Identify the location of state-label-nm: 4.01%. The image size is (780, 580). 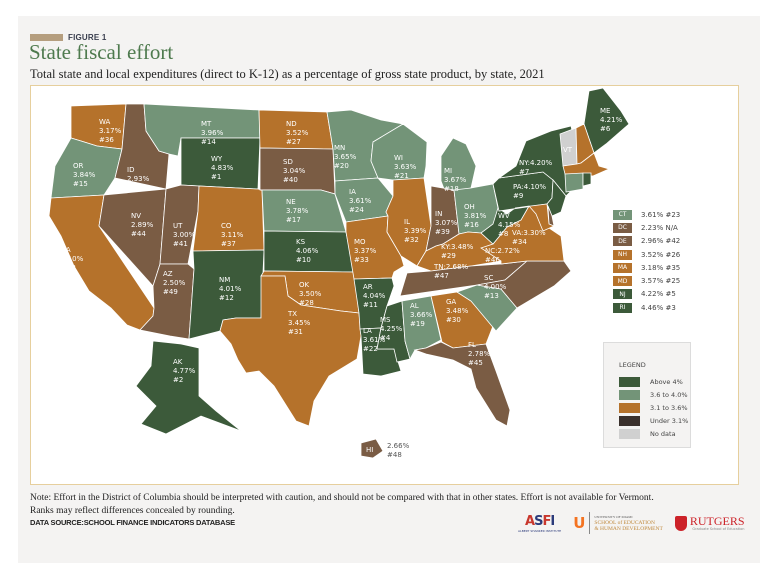
(230, 289).